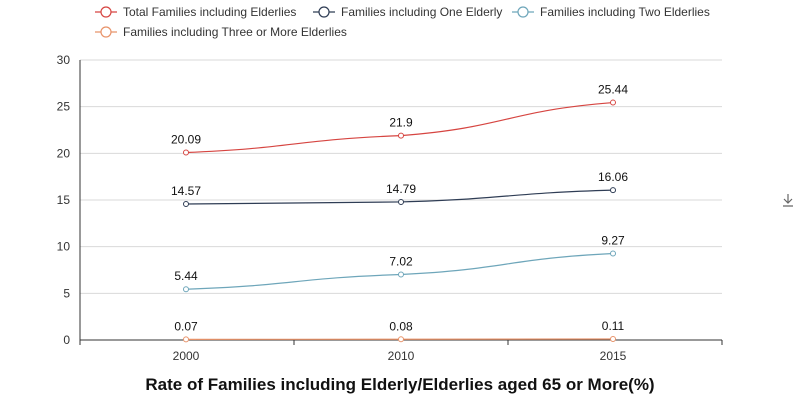  I want to click on data-label: 20.09, so click(186, 139).